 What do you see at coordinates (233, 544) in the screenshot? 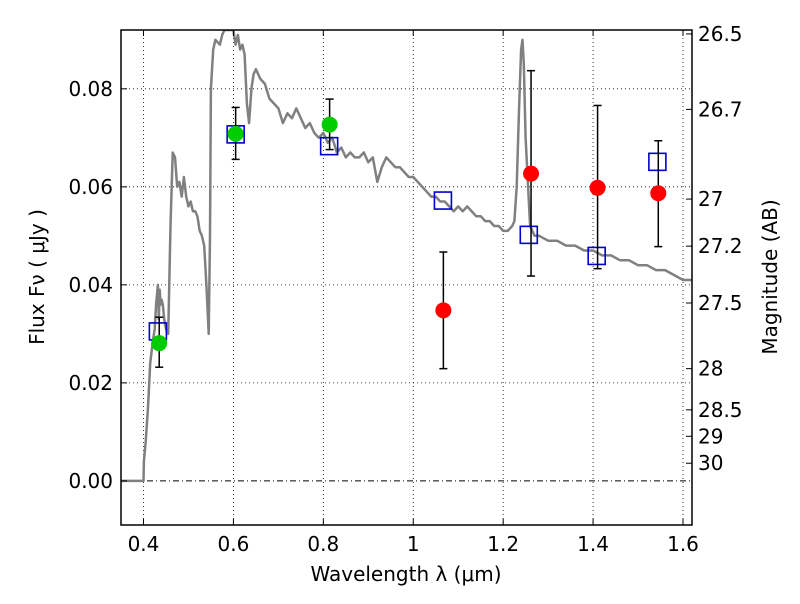
I see `x-tick-label: 0.6` at bounding box center [233, 544].